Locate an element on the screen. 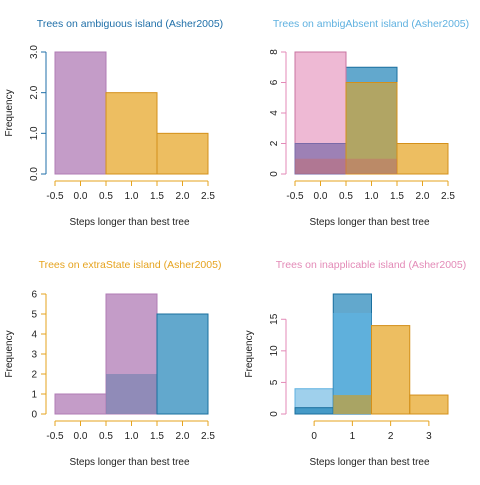  chart-title: Trees on extraState island (Asher2005) is located at coordinates (130, 265).